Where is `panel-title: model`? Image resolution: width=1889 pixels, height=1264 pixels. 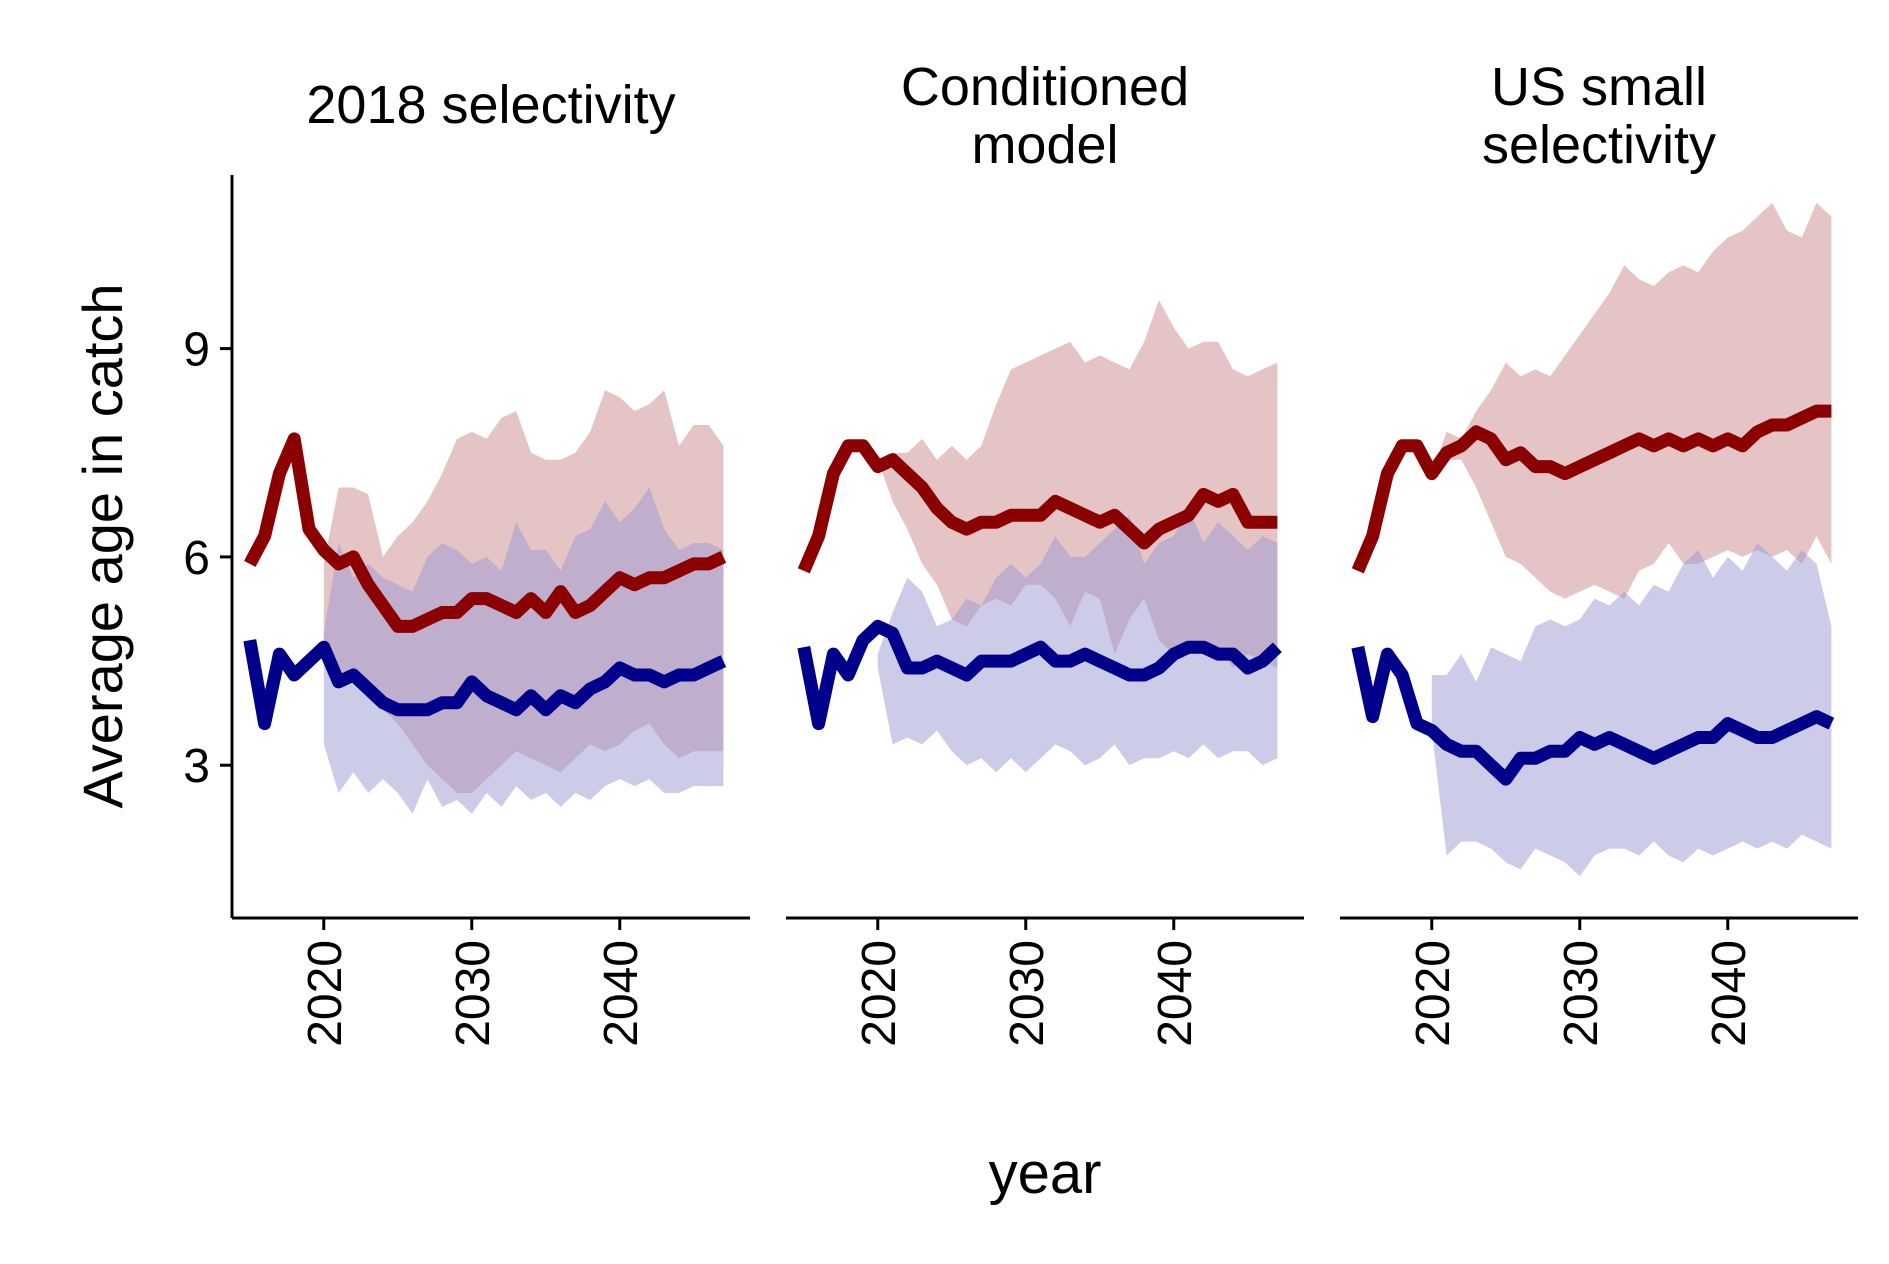 panel-title: model is located at coordinates (1044, 145).